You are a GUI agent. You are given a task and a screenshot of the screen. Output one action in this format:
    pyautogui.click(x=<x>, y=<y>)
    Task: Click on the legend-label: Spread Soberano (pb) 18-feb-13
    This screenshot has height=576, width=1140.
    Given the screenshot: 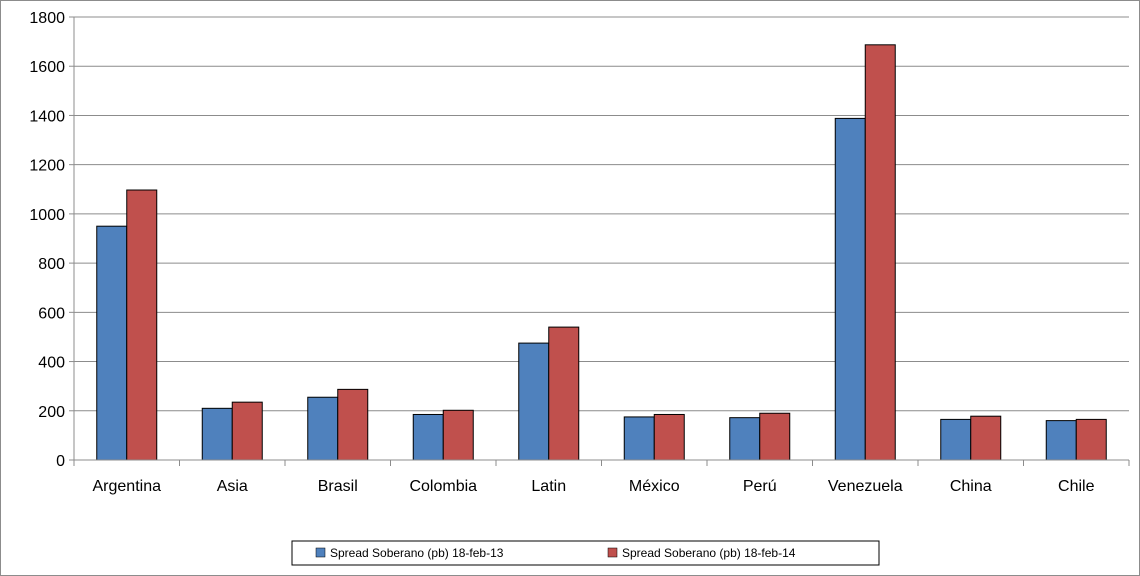 What is the action you would take?
    pyautogui.click(x=417, y=553)
    